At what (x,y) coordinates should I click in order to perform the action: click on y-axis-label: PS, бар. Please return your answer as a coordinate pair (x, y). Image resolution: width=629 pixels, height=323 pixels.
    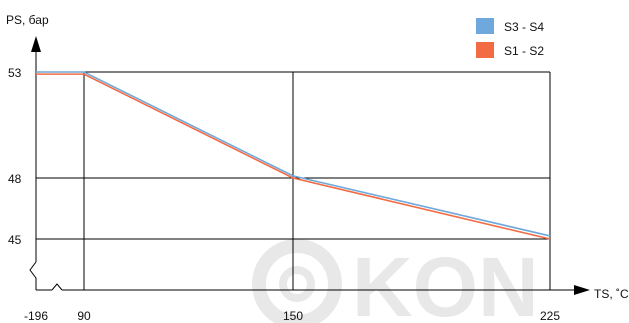
    Looking at the image, I should click on (27, 20).